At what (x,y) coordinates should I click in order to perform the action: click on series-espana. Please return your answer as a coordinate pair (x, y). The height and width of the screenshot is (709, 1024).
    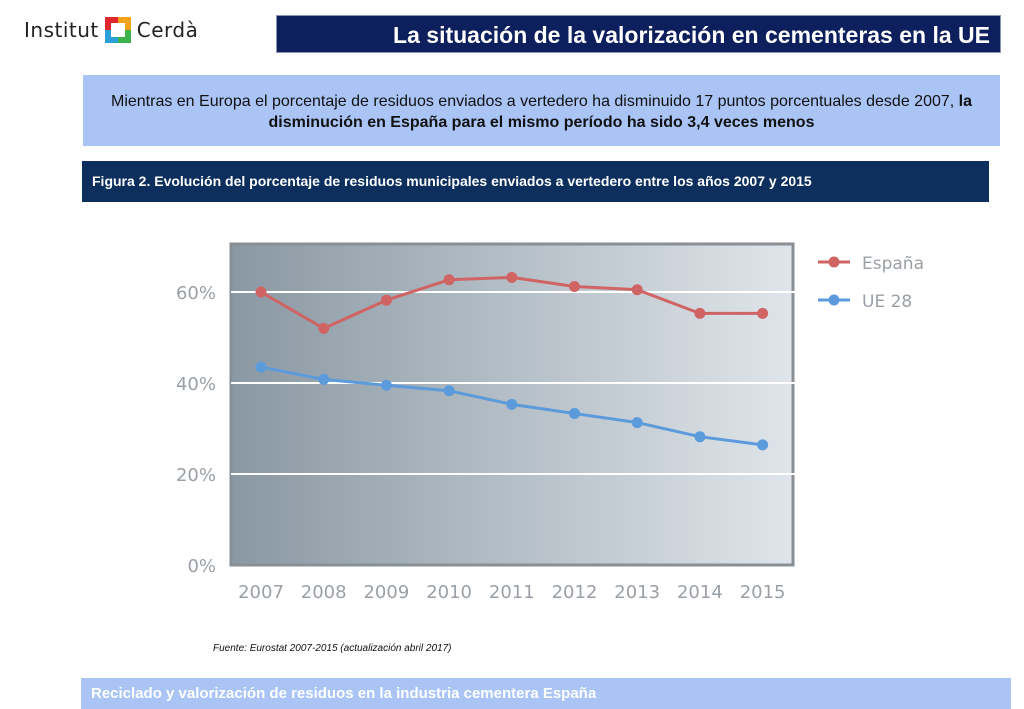
    Looking at the image, I should click on (512, 302).